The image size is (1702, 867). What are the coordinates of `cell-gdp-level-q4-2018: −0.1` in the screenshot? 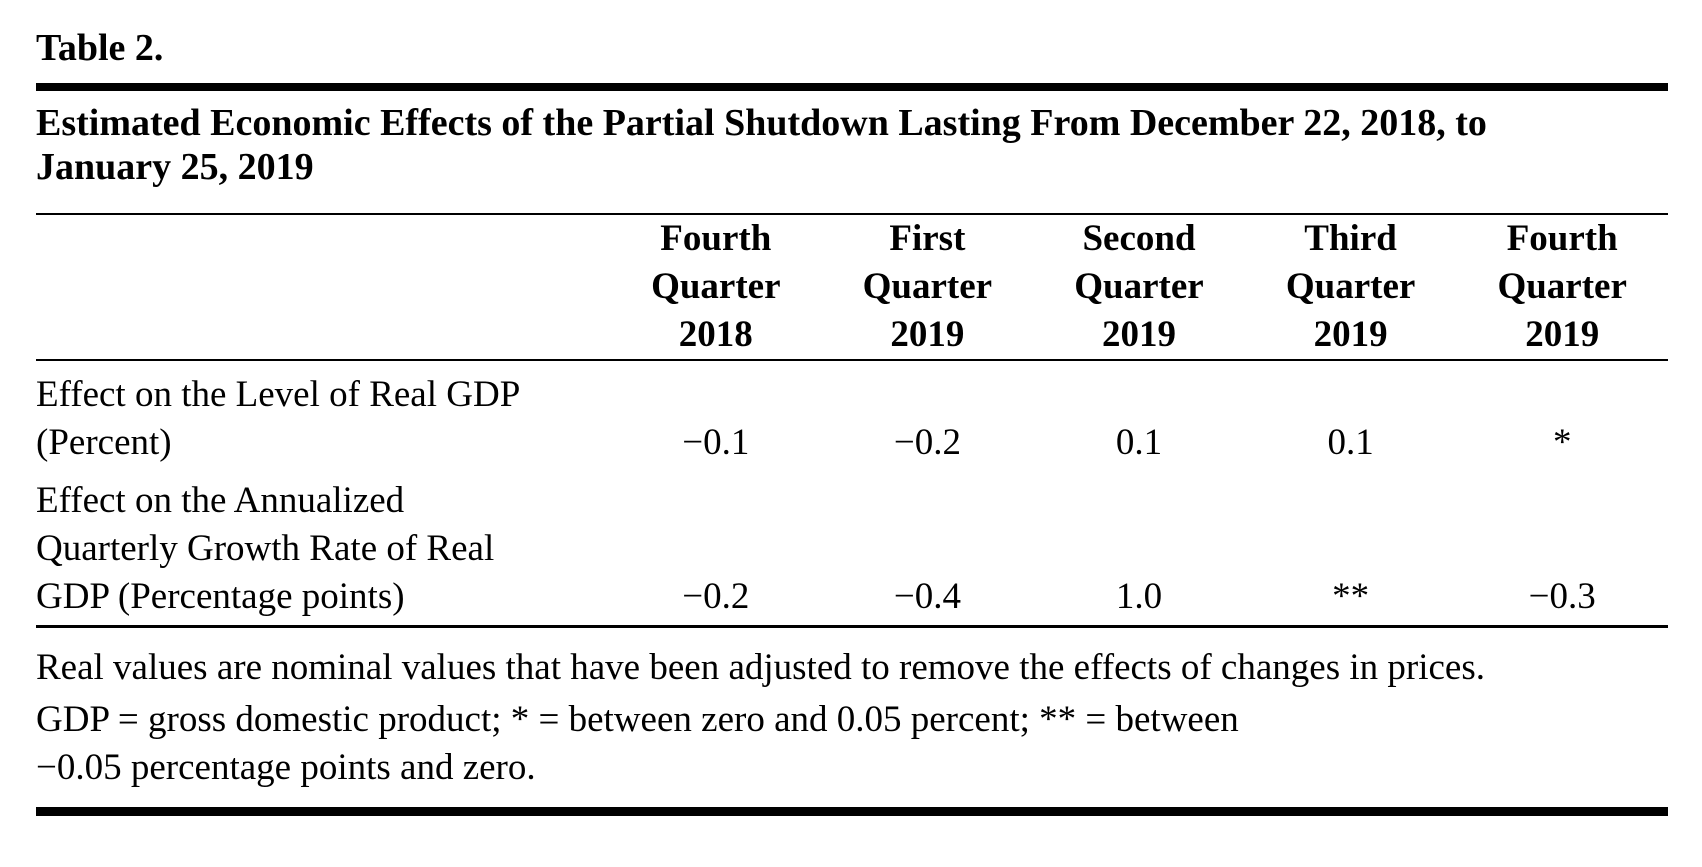 It's located at (716, 442).